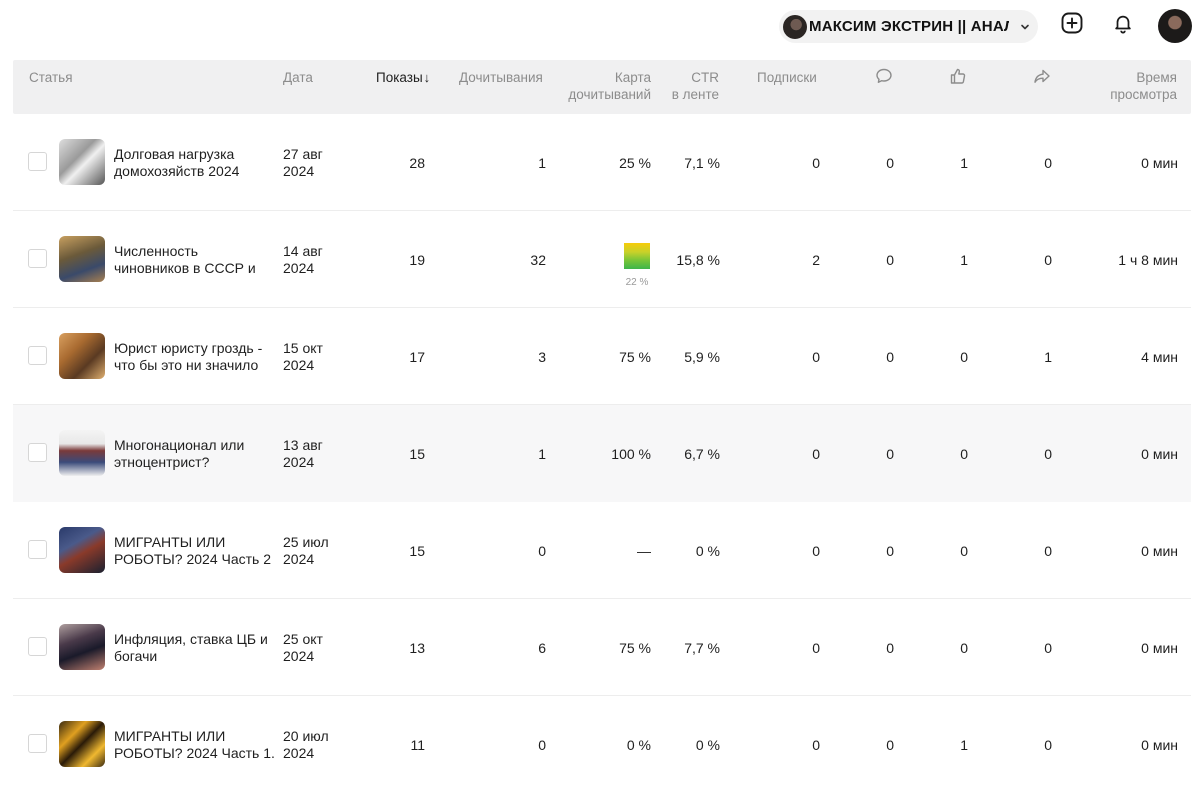 The width and height of the screenshot is (1200, 793). I want to click on add-button, so click(1072, 25).